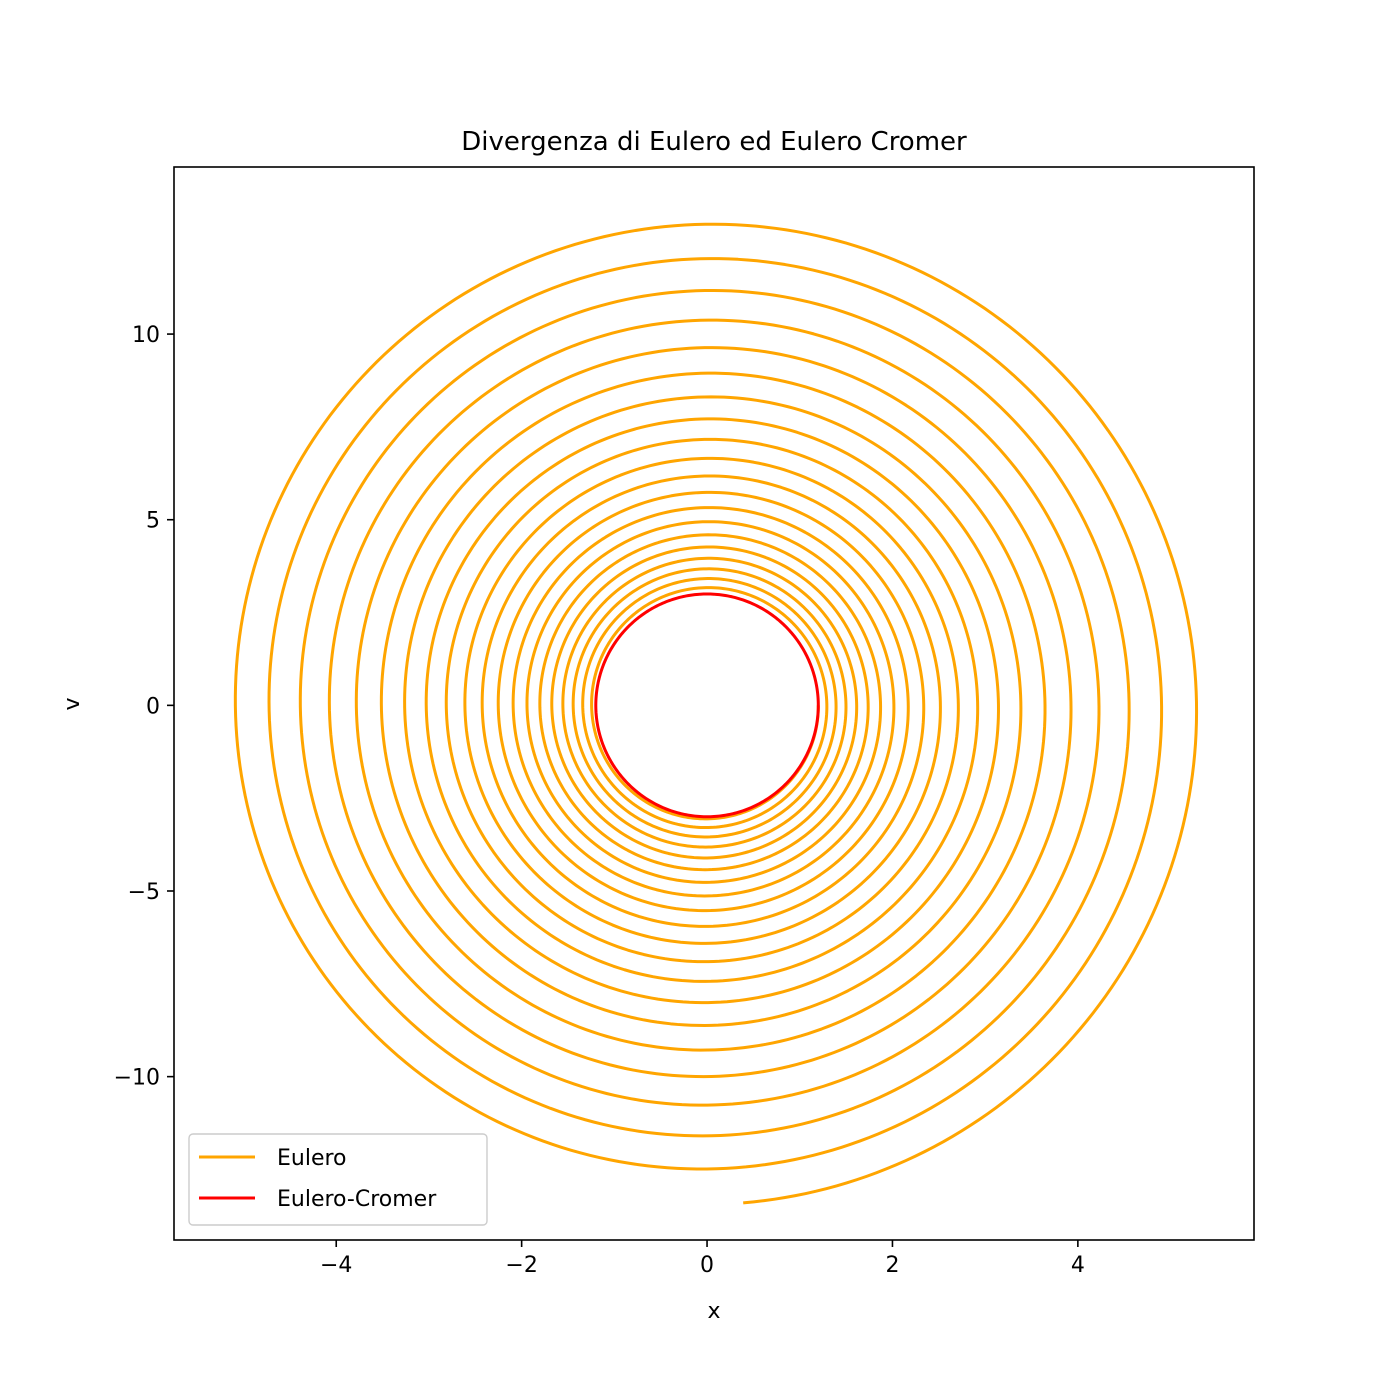 The image size is (1393, 1393). I want to click on legend-label-eulero-cromer: Eulero-Cromer, so click(357, 1199).